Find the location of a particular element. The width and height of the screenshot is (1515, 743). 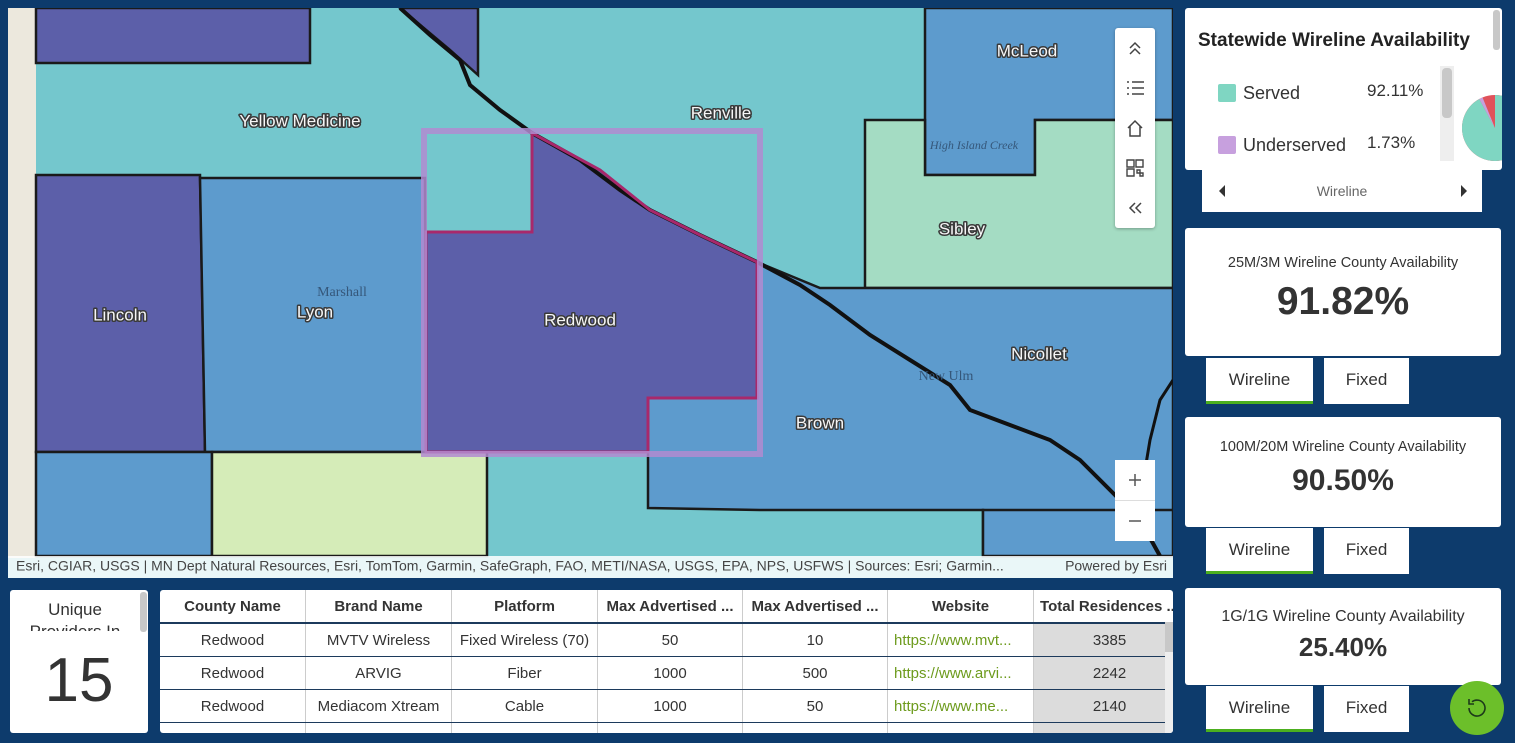

legend-value: 1.73% is located at coordinates (1391, 142).